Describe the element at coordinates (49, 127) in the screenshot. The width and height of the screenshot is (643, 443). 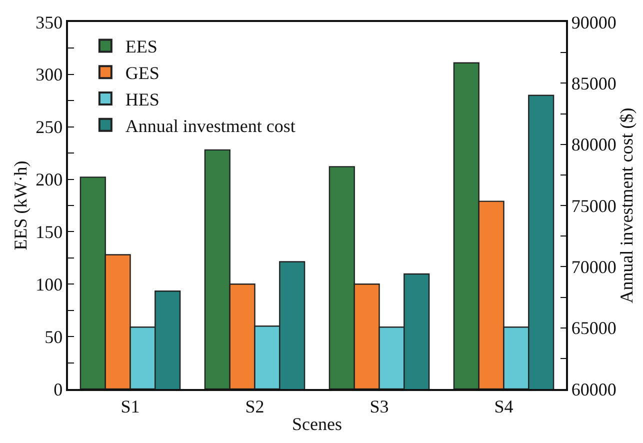
I see `y-tick-label: 250` at that location.